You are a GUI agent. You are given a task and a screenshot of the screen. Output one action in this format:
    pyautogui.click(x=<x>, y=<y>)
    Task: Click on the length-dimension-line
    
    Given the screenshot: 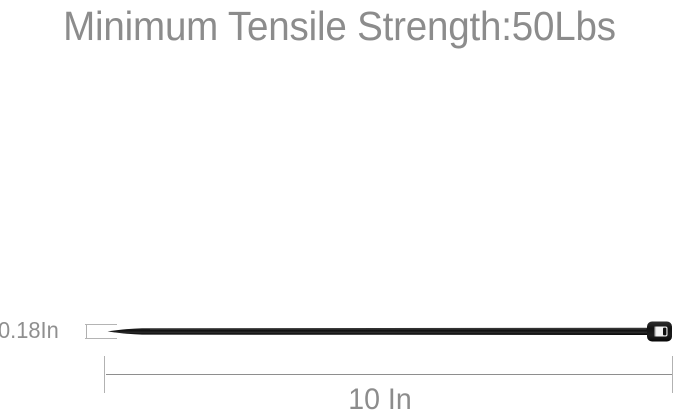 What is the action you would take?
    pyautogui.click(x=388, y=375)
    